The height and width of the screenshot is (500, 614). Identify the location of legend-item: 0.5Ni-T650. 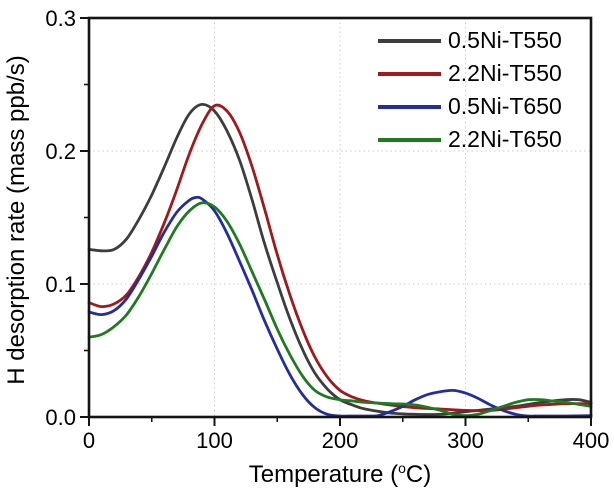
(470, 106).